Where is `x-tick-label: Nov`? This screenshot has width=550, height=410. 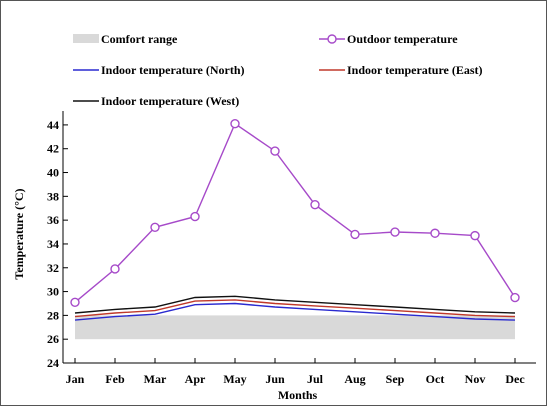
x-tick-label: Nov is located at coordinates (475, 379).